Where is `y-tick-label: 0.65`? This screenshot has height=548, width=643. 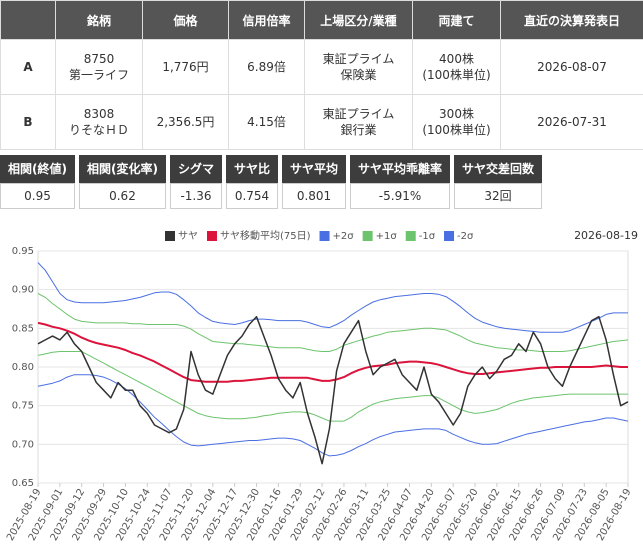 y-tick-label: 0.65 is located at coordinates (23, 483).